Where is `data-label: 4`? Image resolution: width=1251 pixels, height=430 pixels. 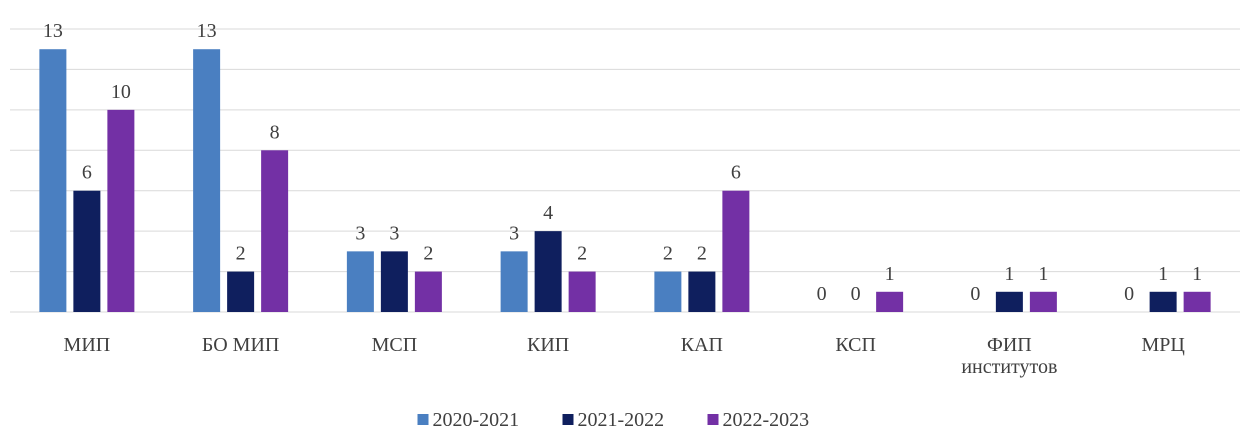
data-label: 4 is located at coordinates (548, 213).